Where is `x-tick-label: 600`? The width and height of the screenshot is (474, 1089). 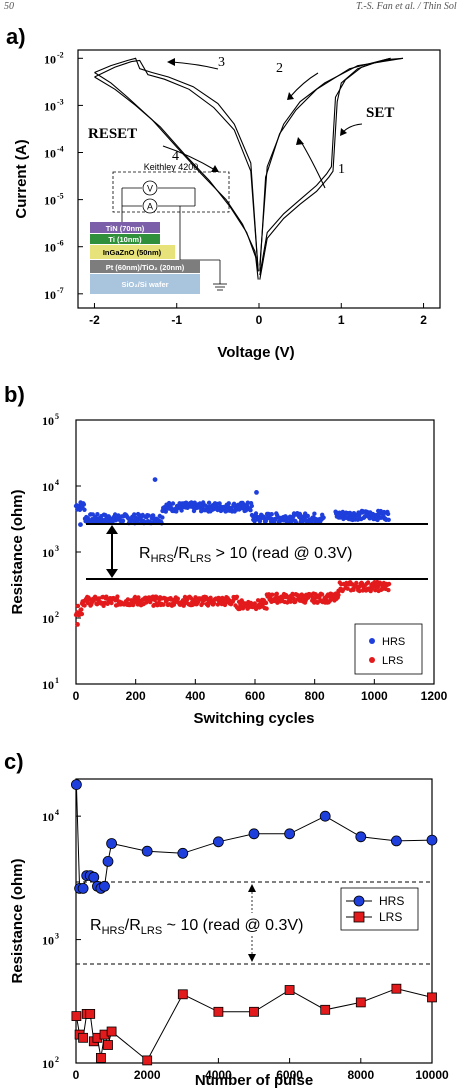 x-tick-label: 600 is located at coordinates (255, 696).